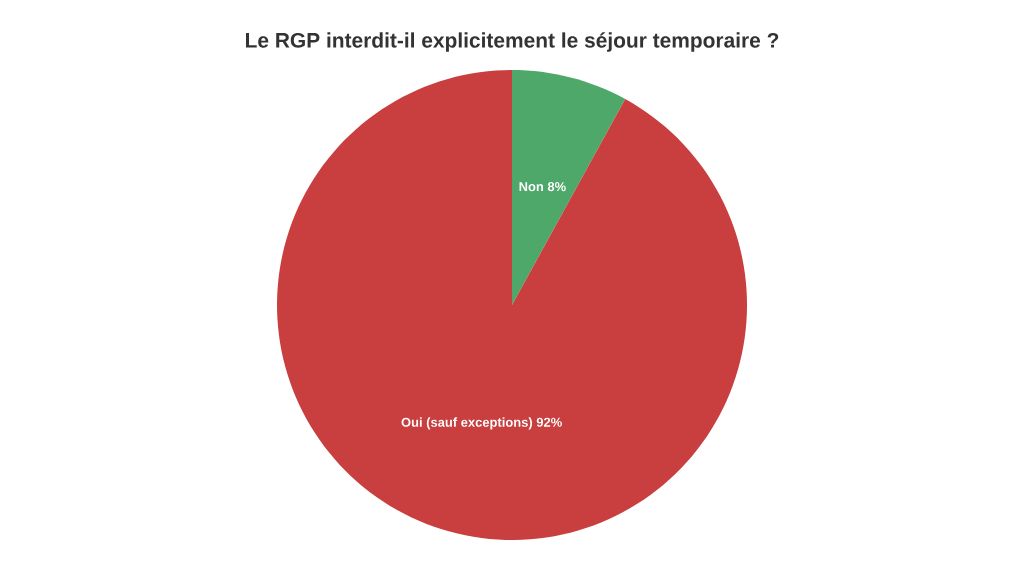  Describe the element at coordinates (531, 187) in the screenshot. I see `slice-label: Non` at that location.